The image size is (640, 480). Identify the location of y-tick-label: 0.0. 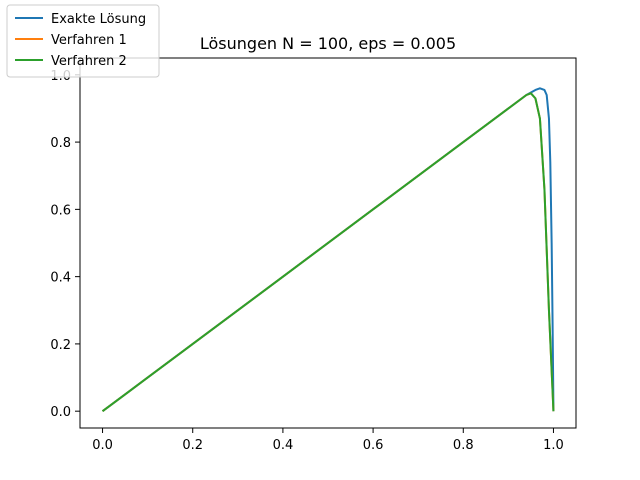
(60, 412).